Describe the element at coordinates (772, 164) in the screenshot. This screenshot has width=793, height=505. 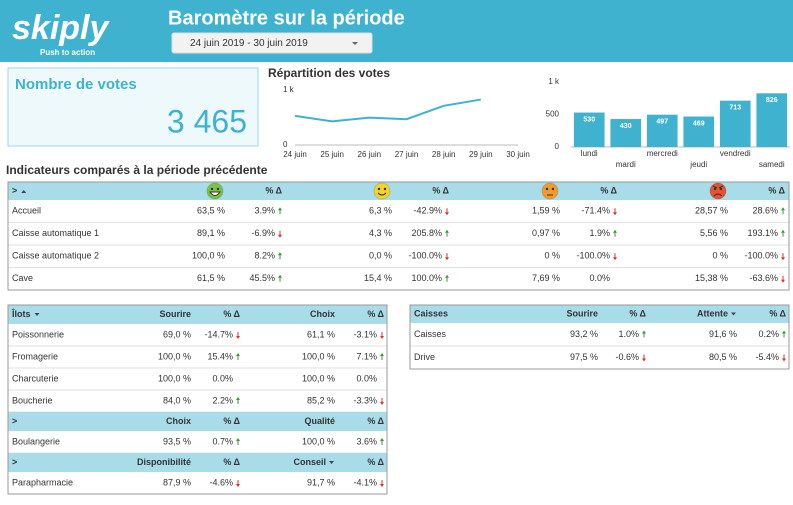
I see `x-tick-label: samedi` at that location.